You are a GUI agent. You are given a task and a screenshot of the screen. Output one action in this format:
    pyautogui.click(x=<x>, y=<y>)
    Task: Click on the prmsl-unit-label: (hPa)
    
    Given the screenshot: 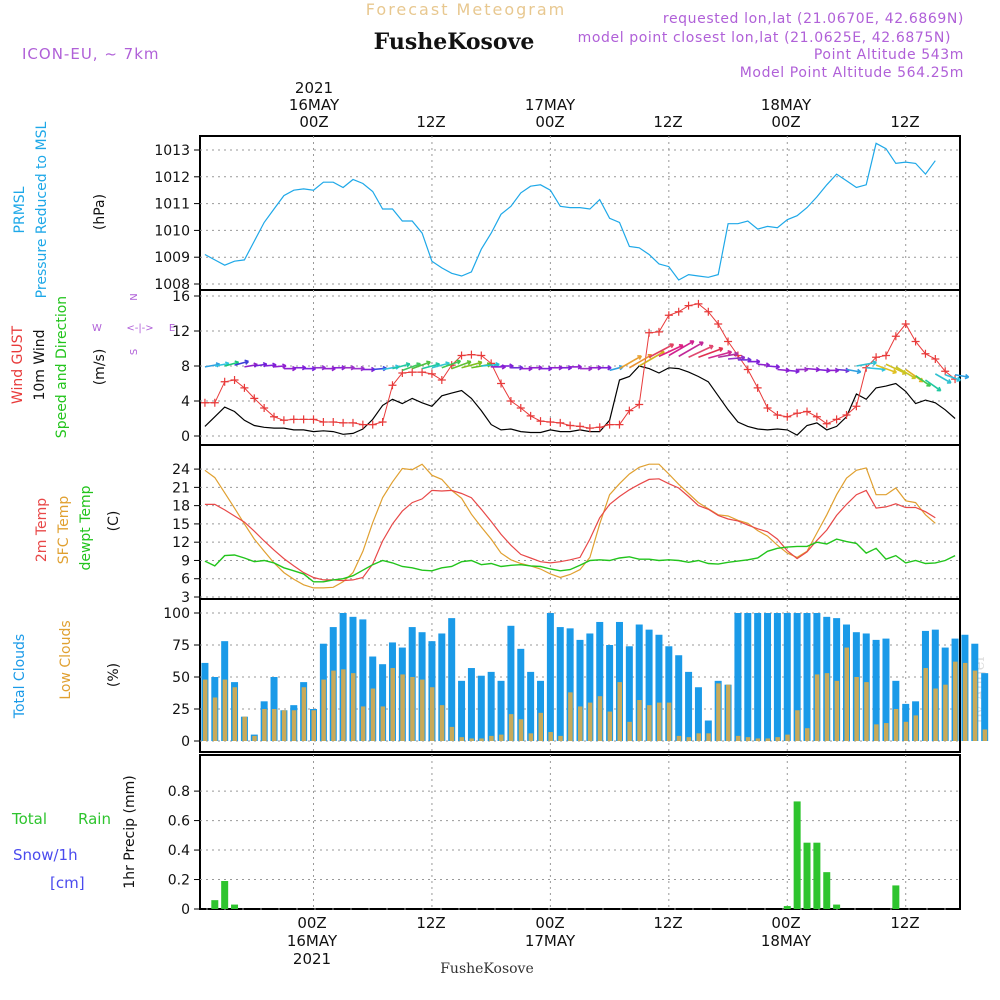 What is the action you would take?
    pyautogui.click(x=100, y=212)
    